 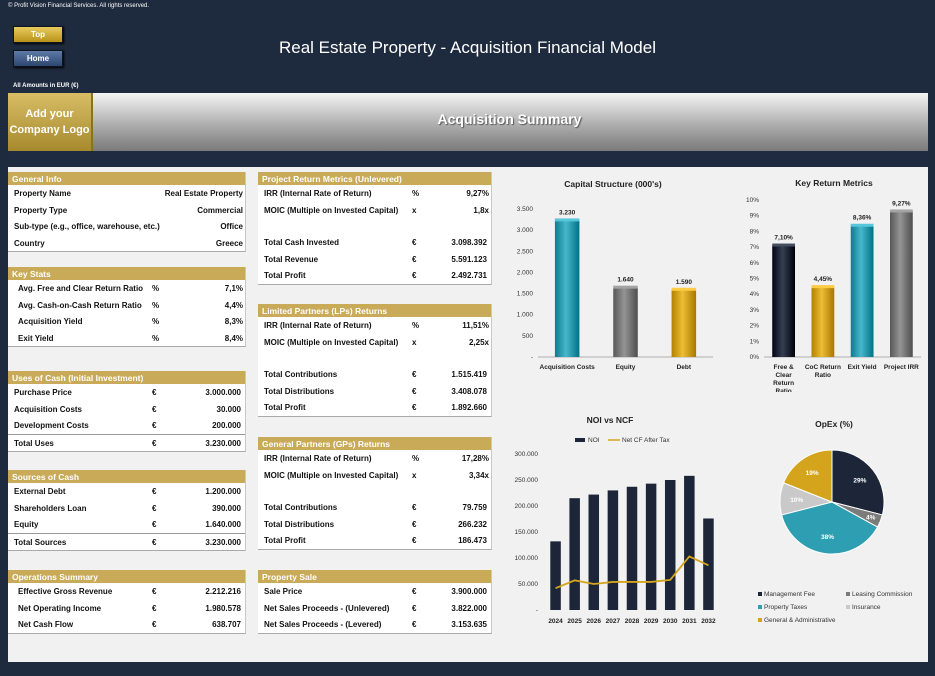 What do you see at coordinates (233, 321) in the screenshot?
I see `row-value: 8,3%` at bounding box center [233, 321].